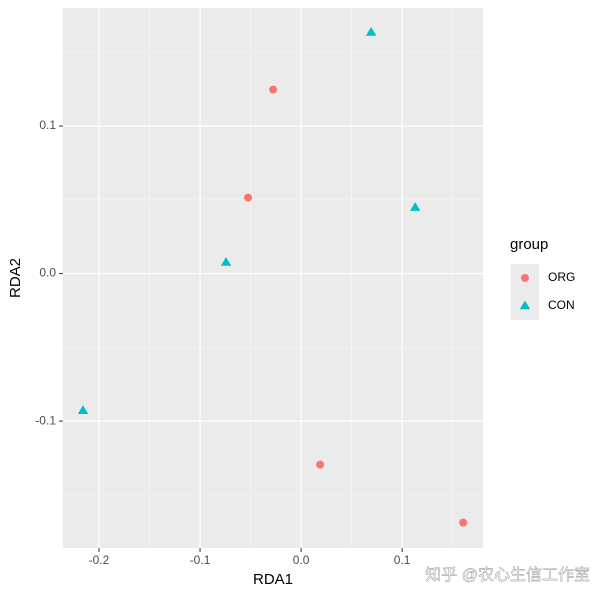 The height and width of the screenshot is (600, 600). I want to click on legend-label: ORG, so click(561, 277).